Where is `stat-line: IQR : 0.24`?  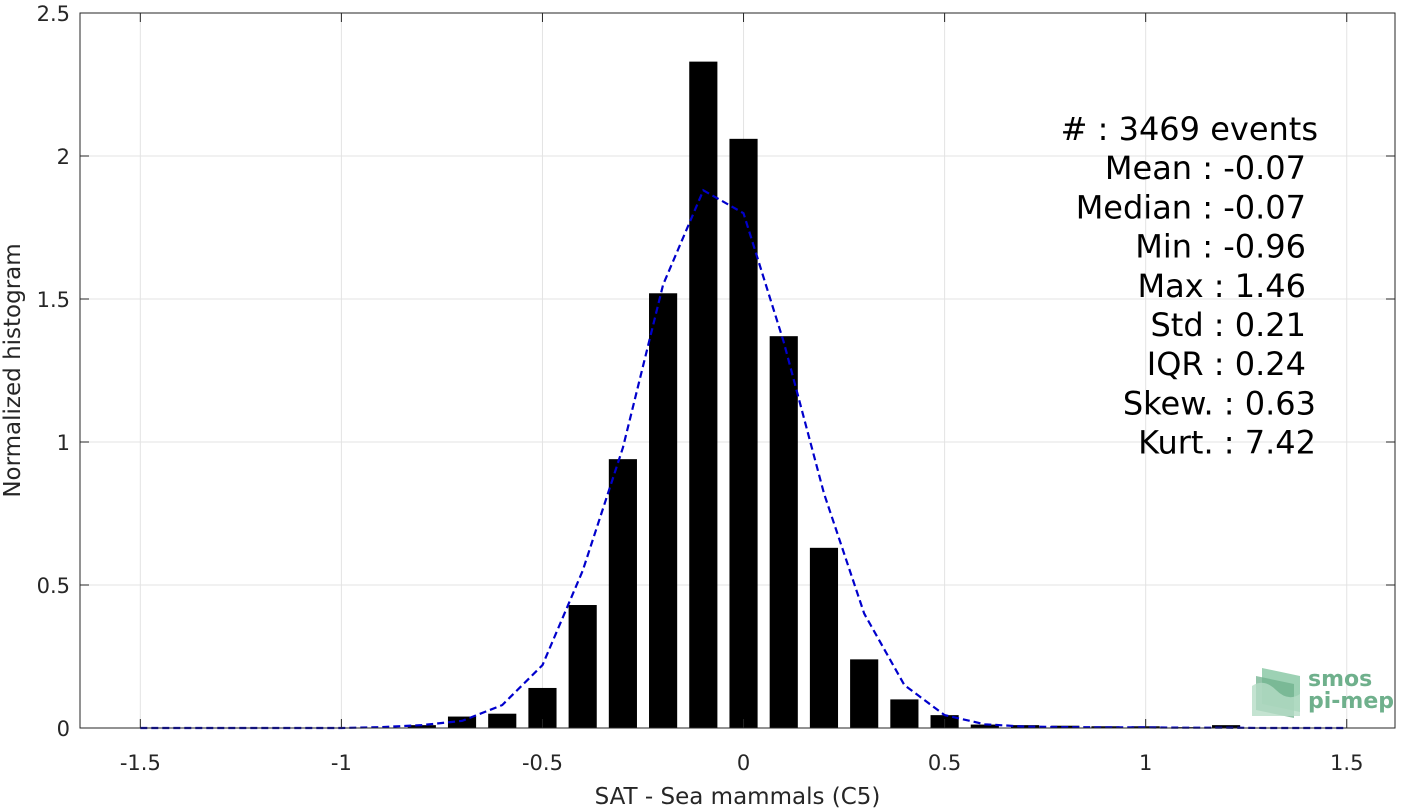
stat-line: IQR : 0.24 is located at coordinates (1226, 364).